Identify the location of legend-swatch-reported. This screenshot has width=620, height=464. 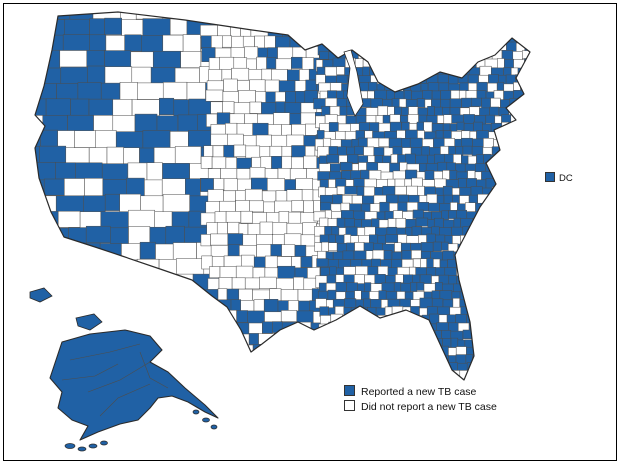
(349, 390).